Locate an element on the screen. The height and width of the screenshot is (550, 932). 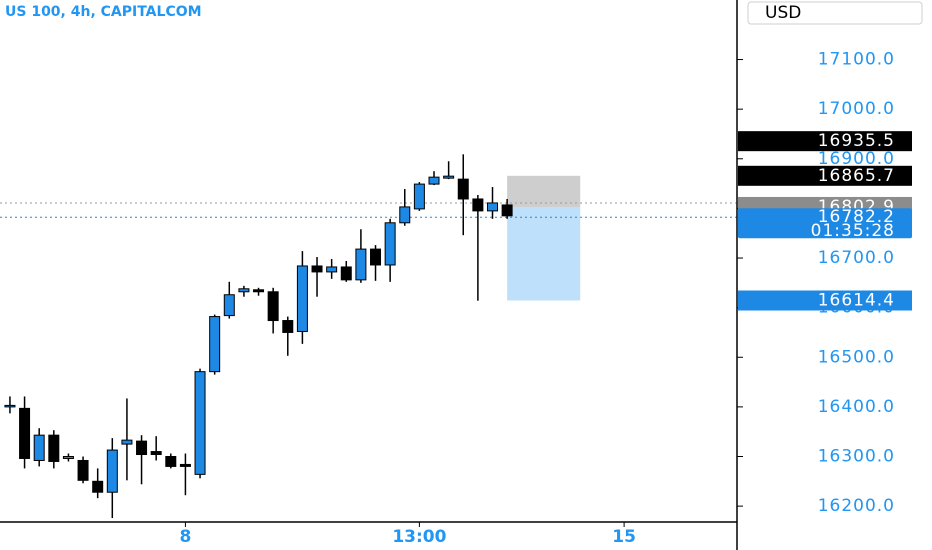
chart-title: US 100, 4h, CAPITALCOM is located at coordinates (103, 12).